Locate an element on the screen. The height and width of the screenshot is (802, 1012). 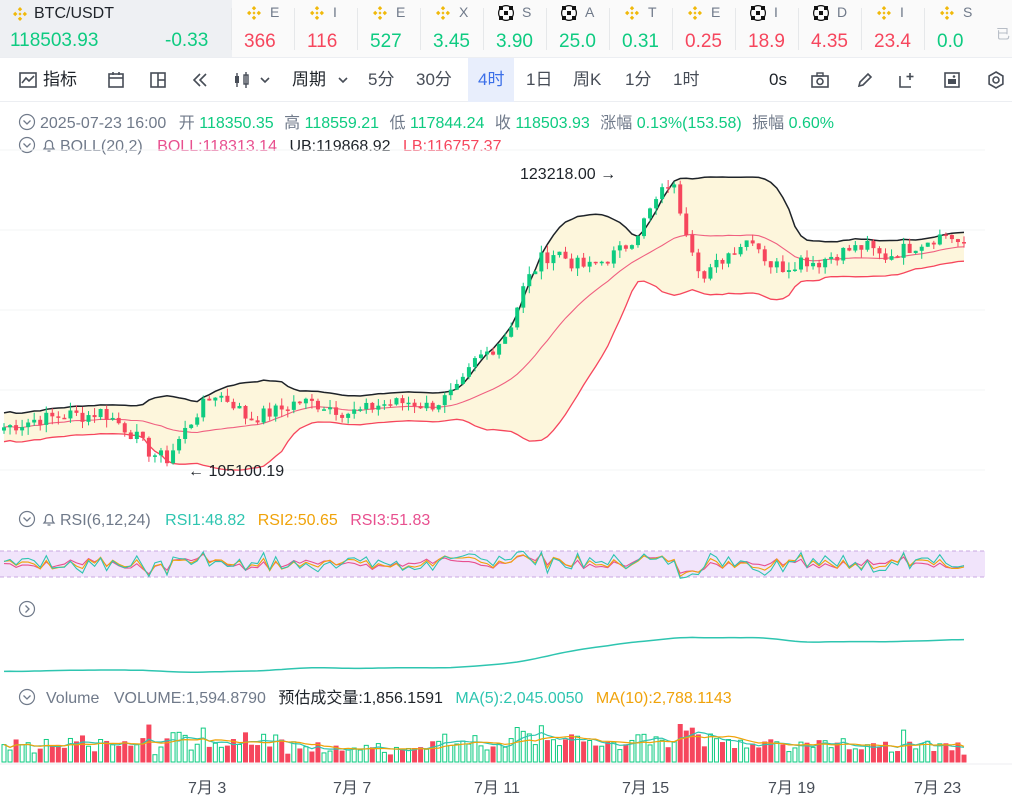
ticker-more: 已 is located at coordinates (1001, 28).